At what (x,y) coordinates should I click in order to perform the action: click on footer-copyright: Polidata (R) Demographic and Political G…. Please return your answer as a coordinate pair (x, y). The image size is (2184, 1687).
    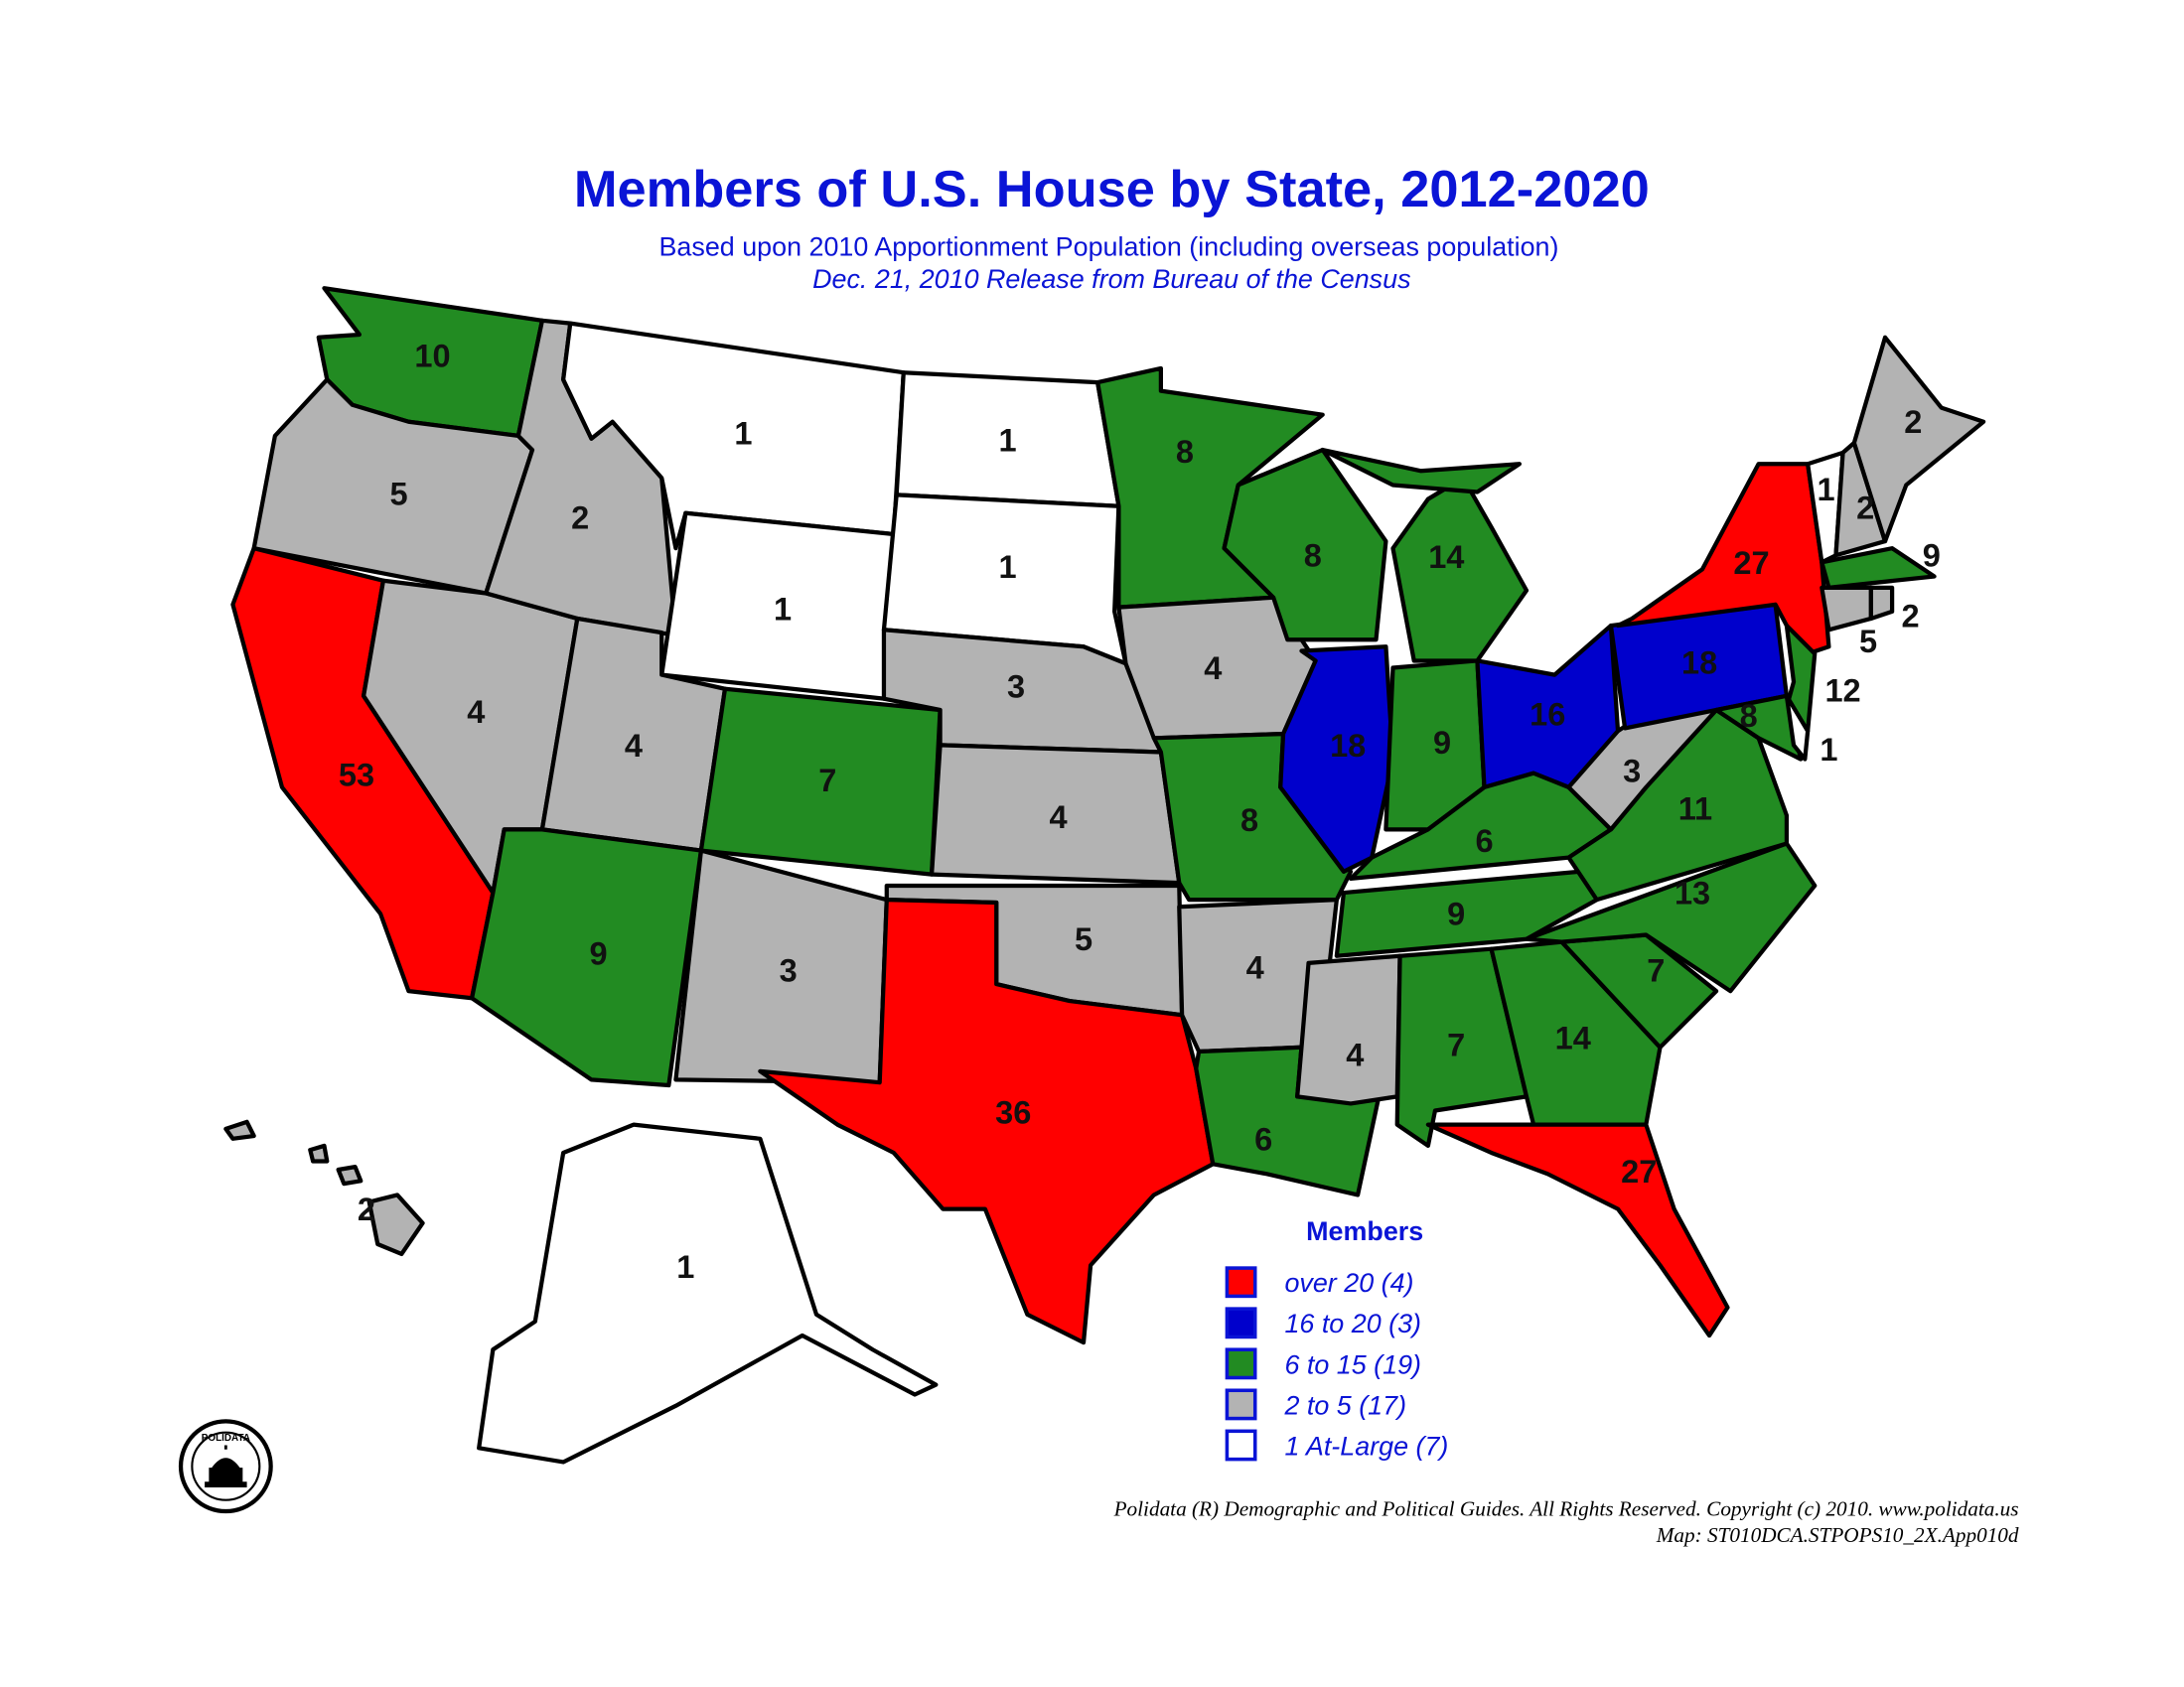
    Looking at the image, I should click on (1566, 1508).